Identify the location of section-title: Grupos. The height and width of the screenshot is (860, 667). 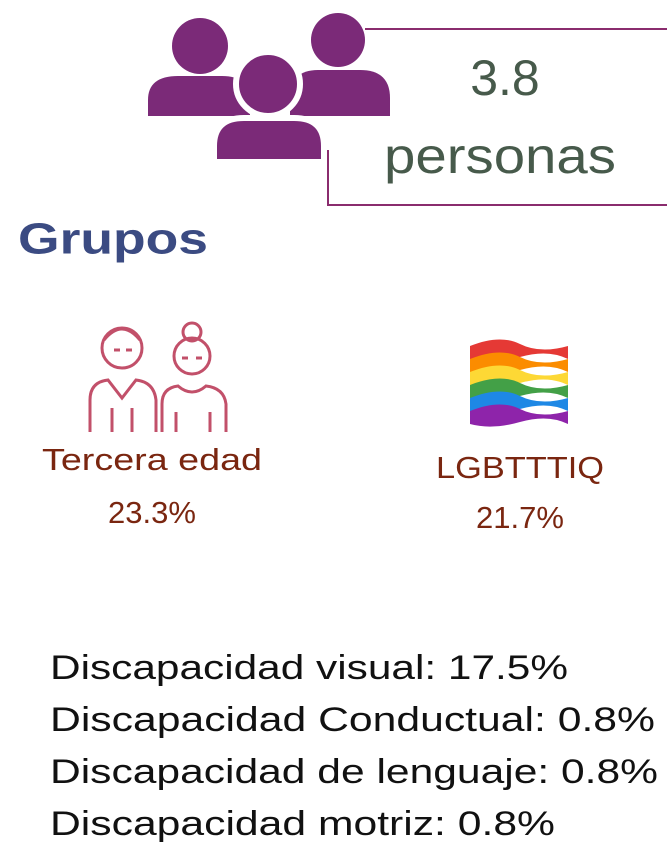
(113, 239).